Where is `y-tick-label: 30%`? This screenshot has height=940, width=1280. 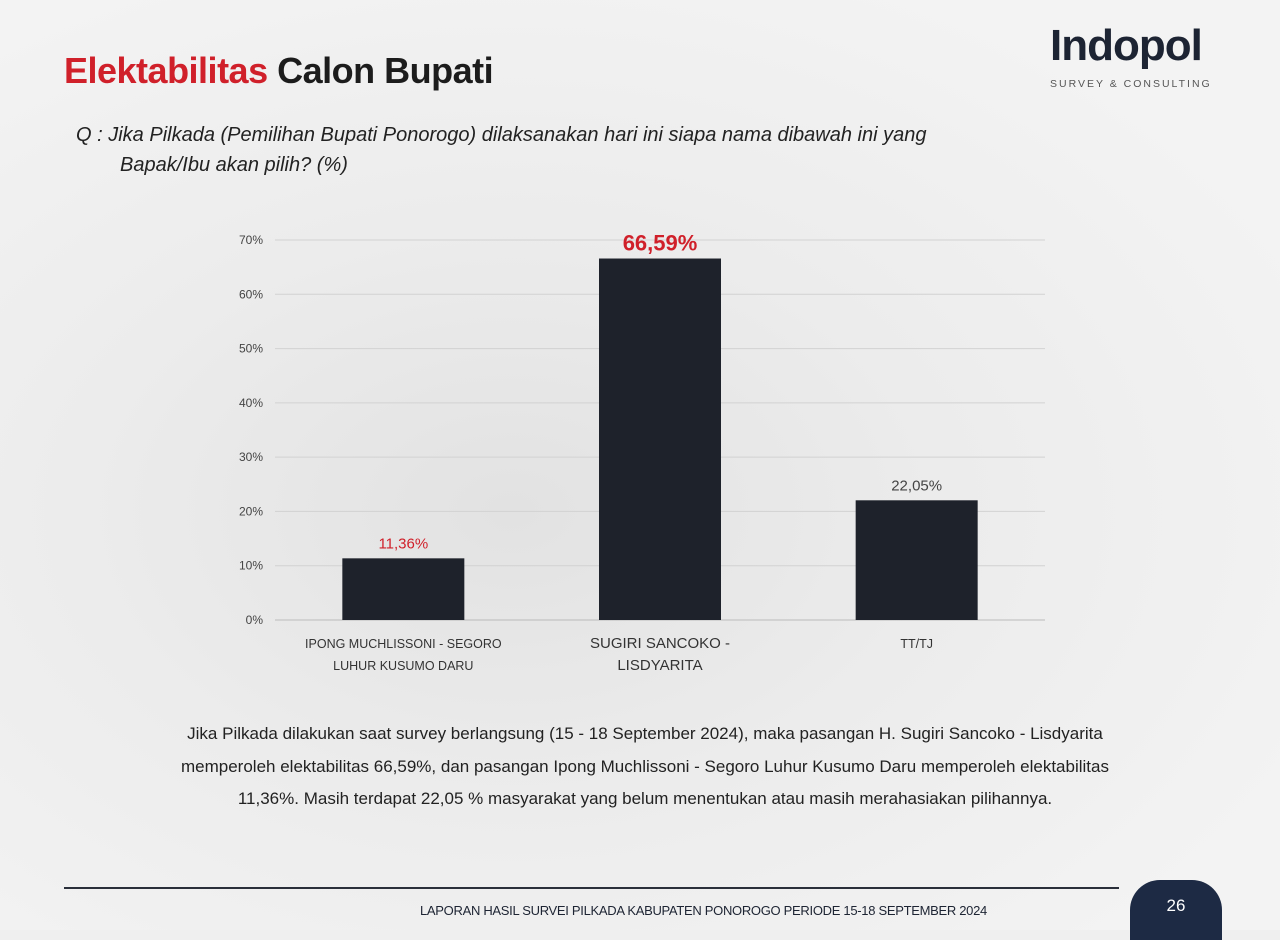
y-tick-label: 30% is located at coordinates (251, 457).